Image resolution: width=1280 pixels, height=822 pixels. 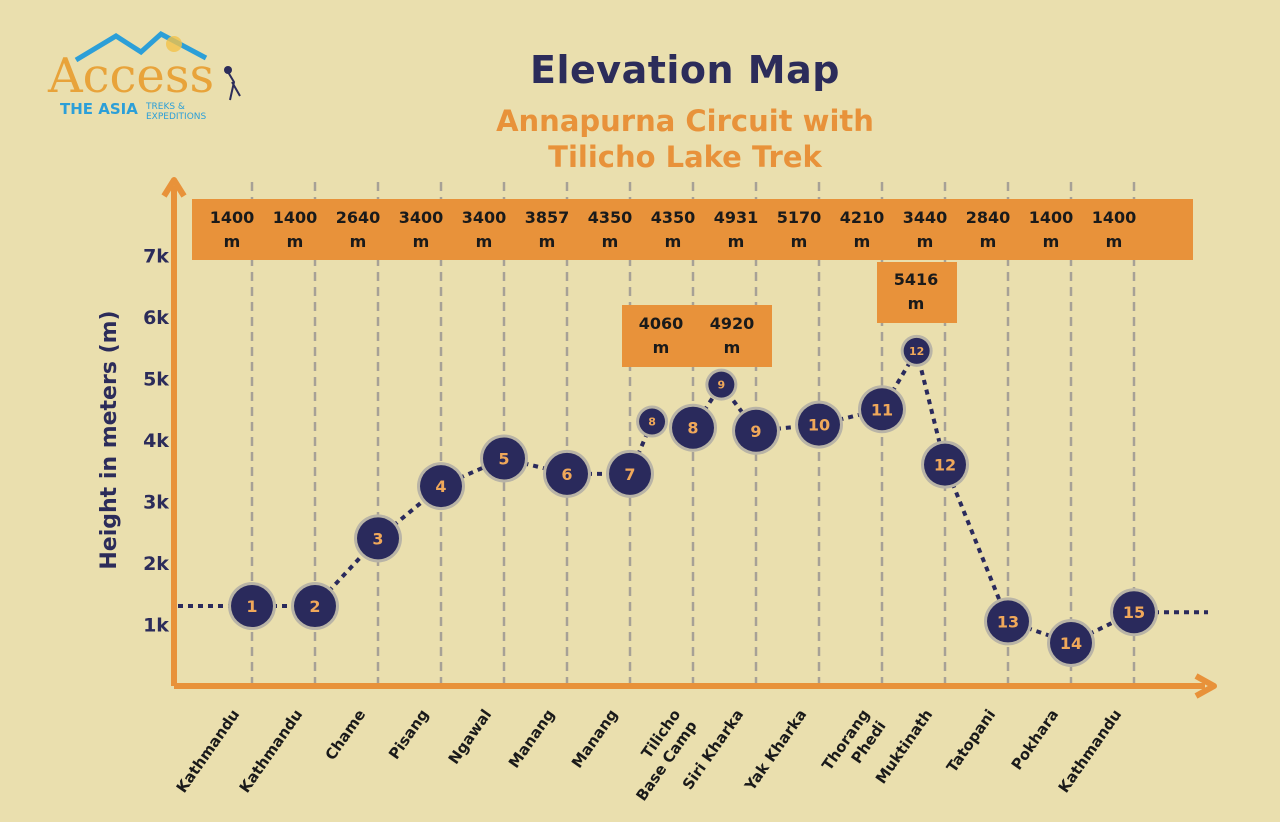 I want to click on day-marker-label: 10, so click(x=819, y=425).